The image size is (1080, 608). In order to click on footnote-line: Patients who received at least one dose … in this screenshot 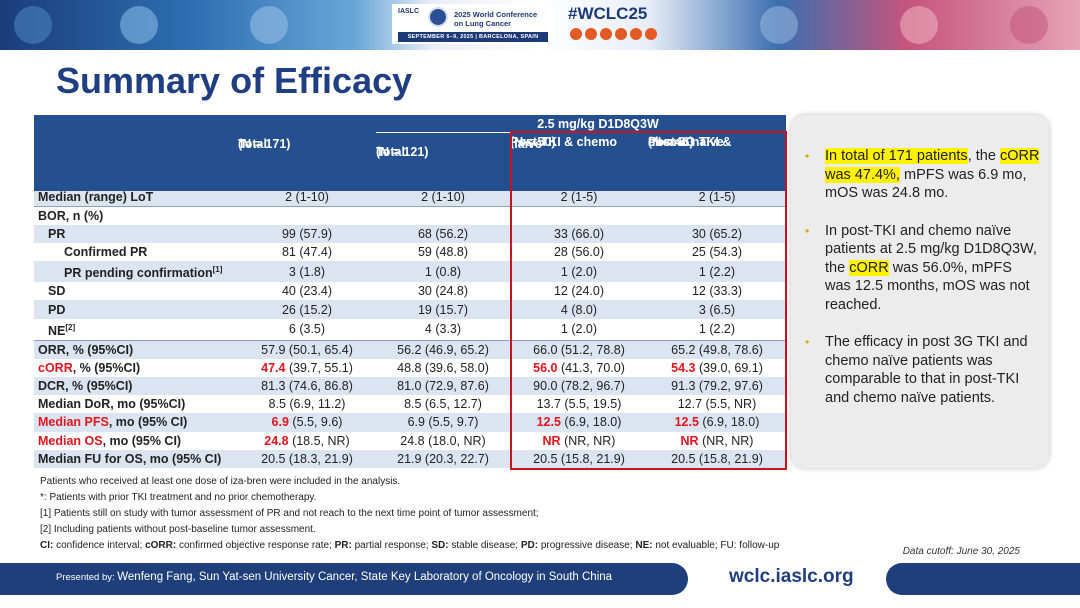, I will do `click(220, 481)`.